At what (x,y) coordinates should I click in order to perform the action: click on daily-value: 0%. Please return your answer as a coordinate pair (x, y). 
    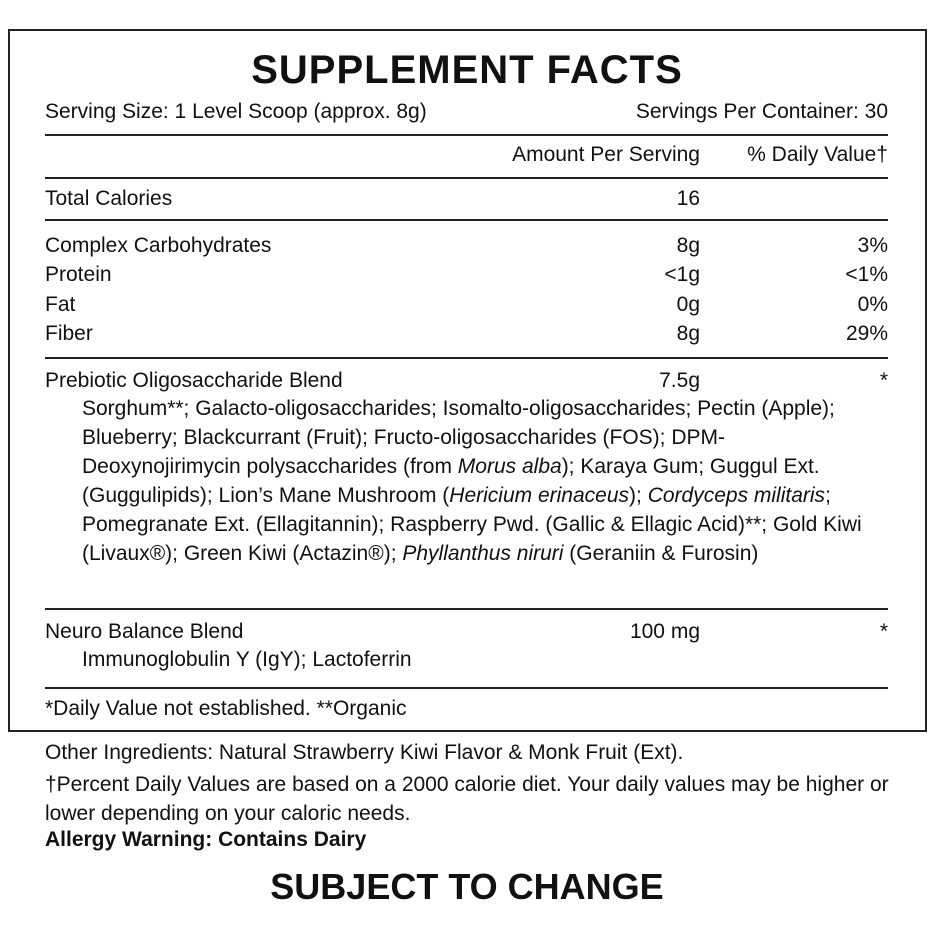
    Looking at the image, I should click on (872, 304).